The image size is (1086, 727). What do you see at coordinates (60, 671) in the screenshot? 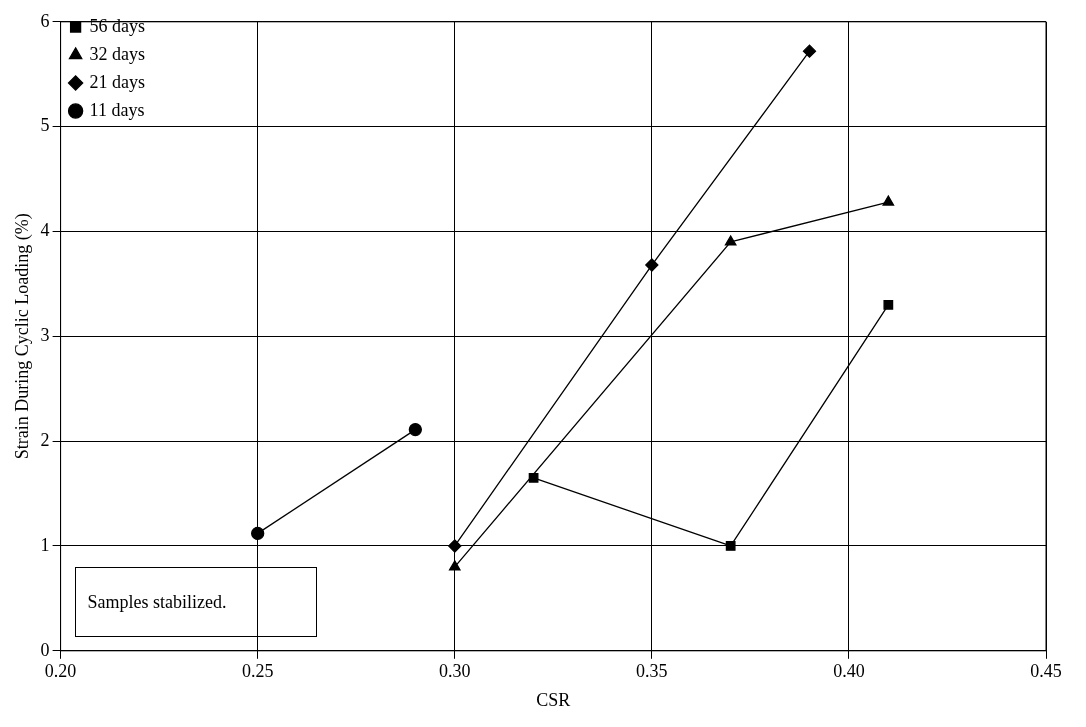
I see `x-tick-label: 0.20` at bounding box center [60, 671].